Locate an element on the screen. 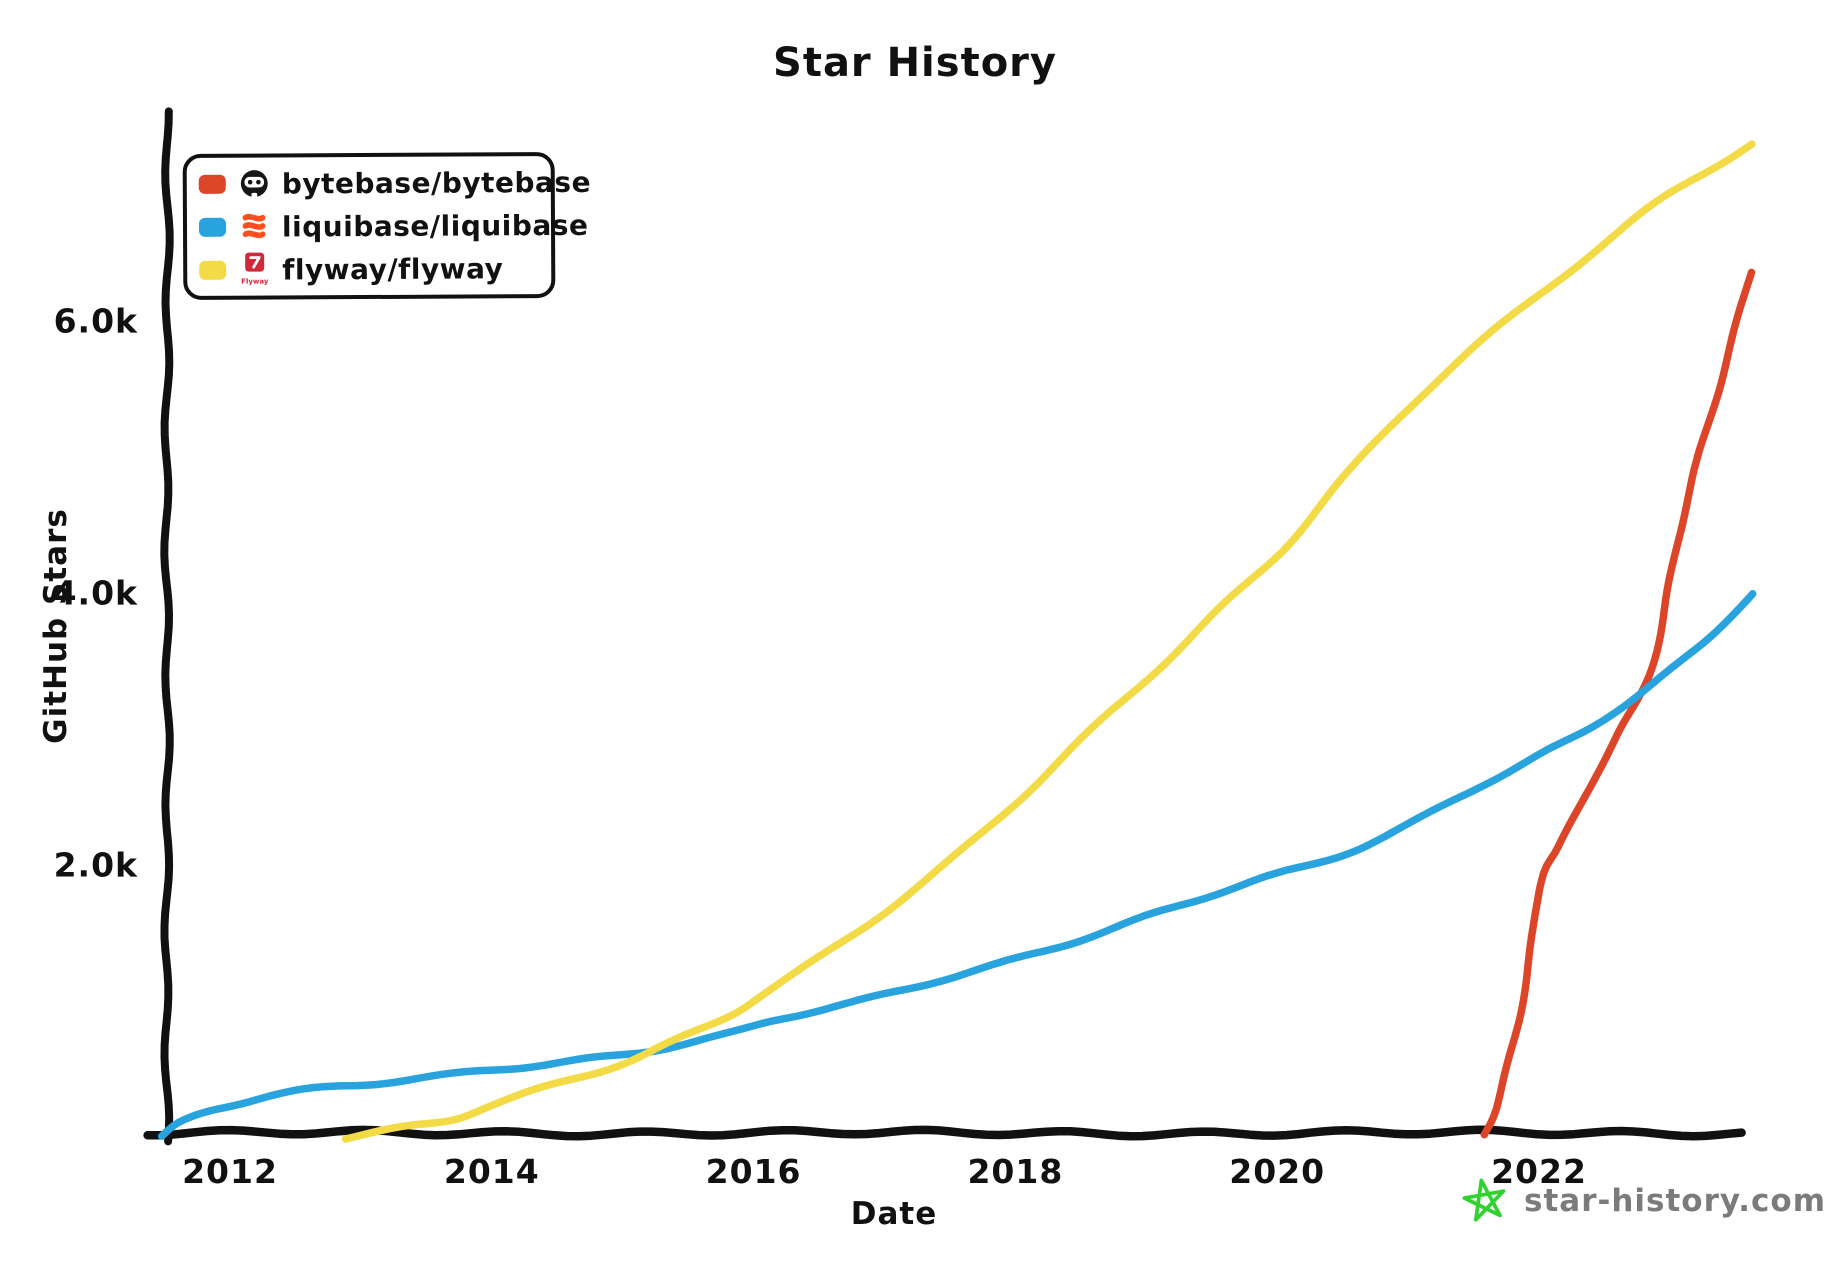 Image resolution: width=1832 pixels, height=1276 pixels. series-line-bytebase-bytebase is located at coordinates (1618, 703).